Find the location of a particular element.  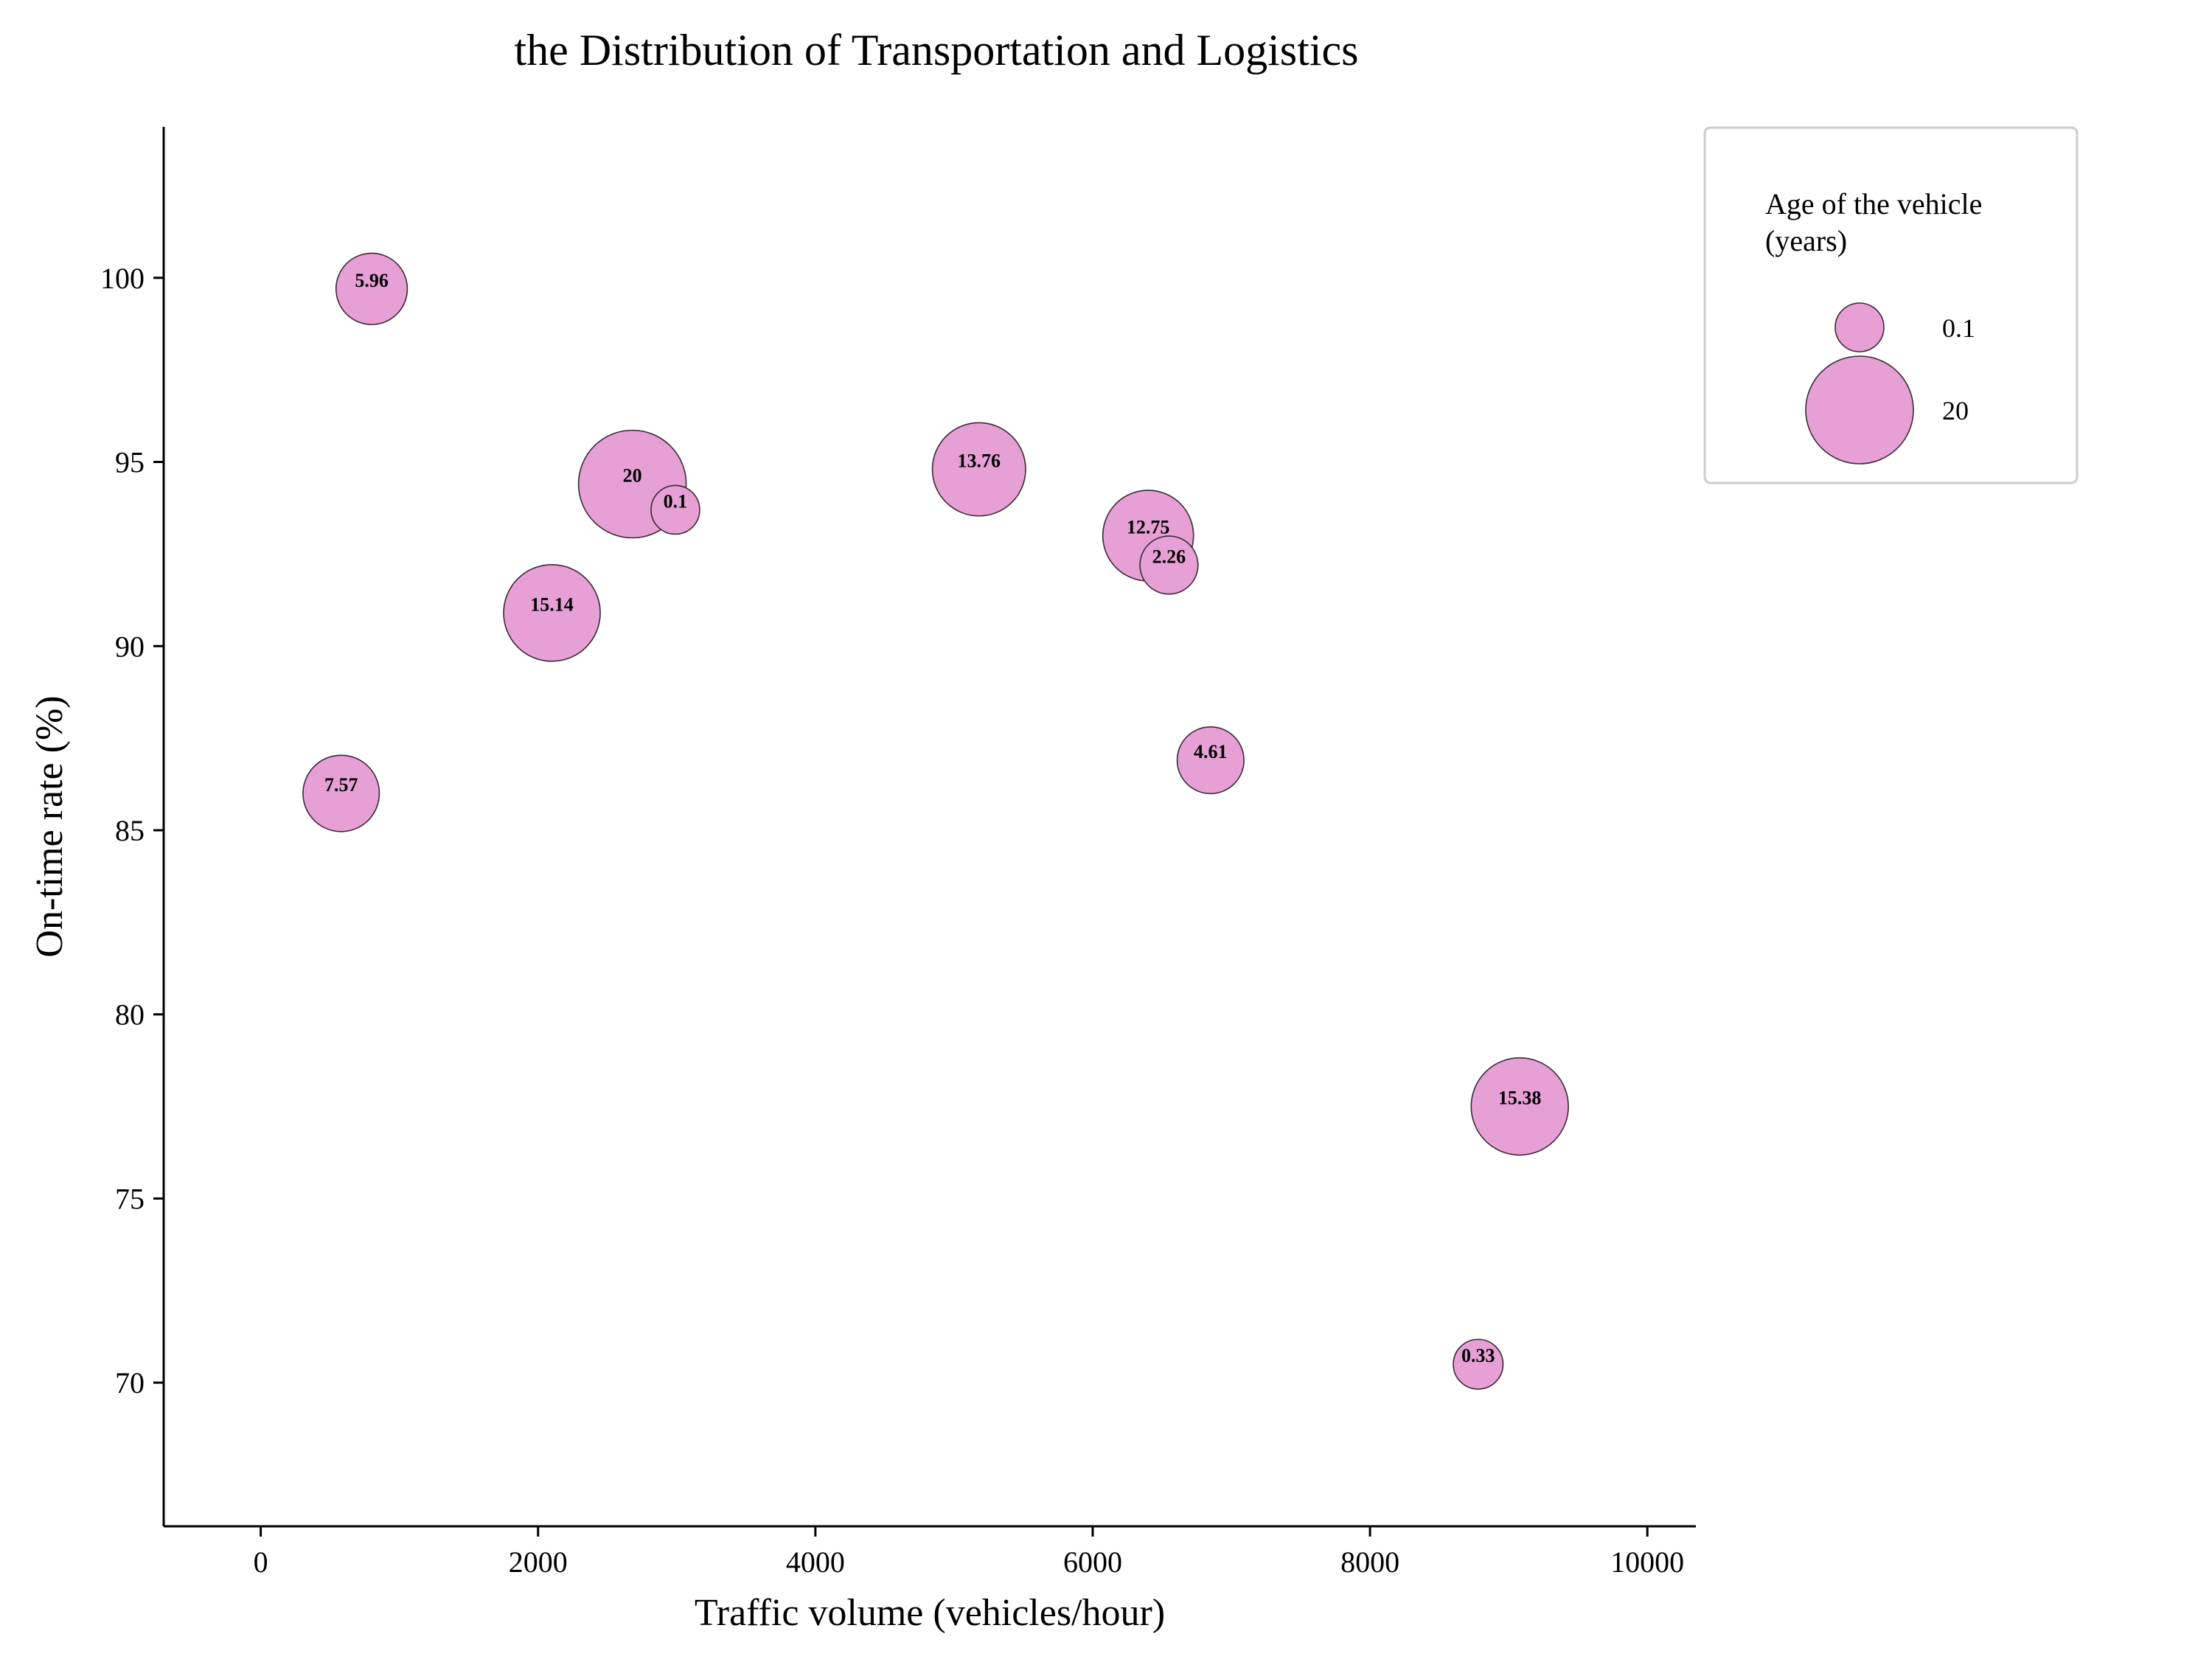

y-ticks: 70 75 80 85 90 95 100 is located at coordinates (132, 830).